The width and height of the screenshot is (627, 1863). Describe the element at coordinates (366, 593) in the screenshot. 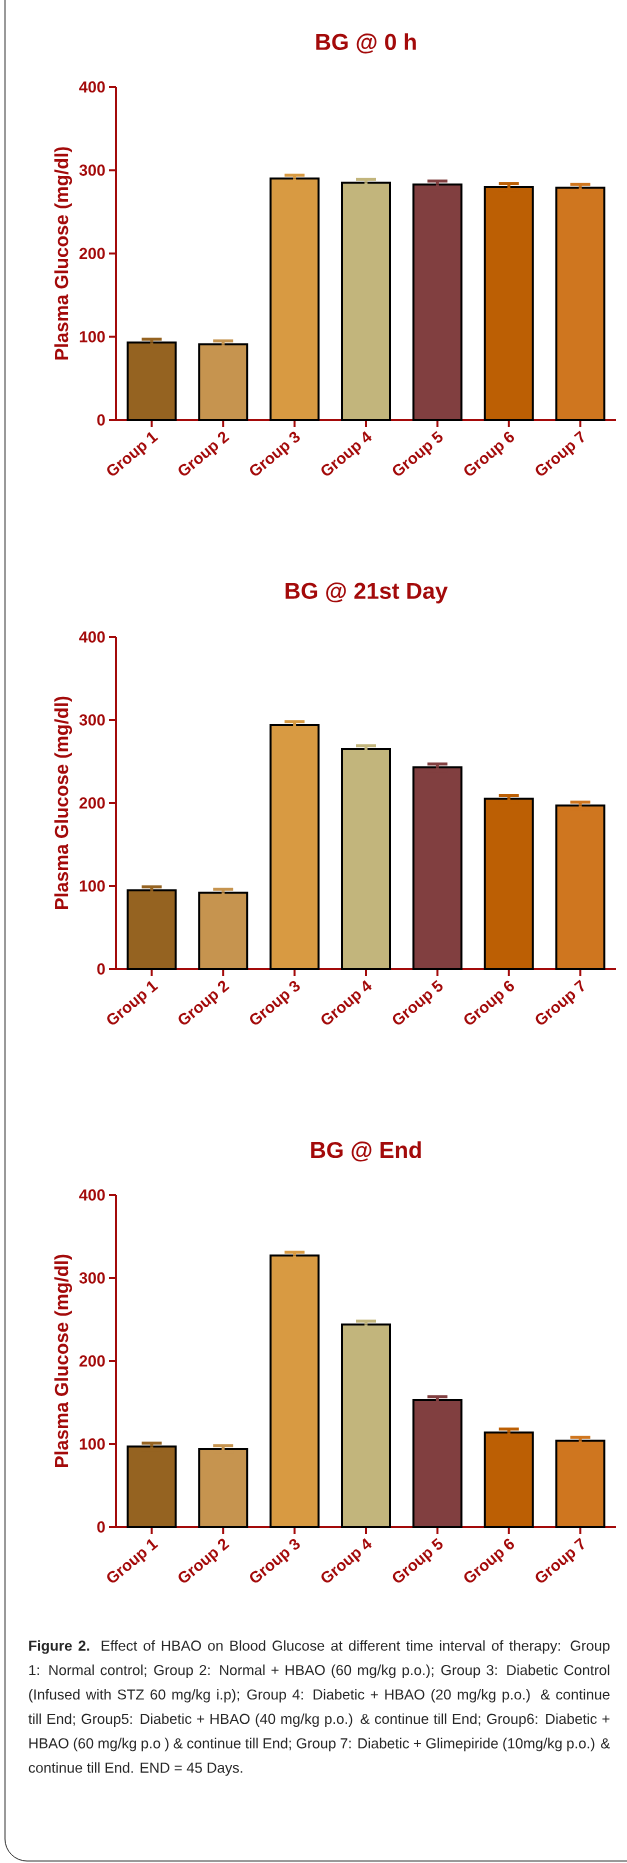

I see `chart-title: BG @ 21st Day` at that location.